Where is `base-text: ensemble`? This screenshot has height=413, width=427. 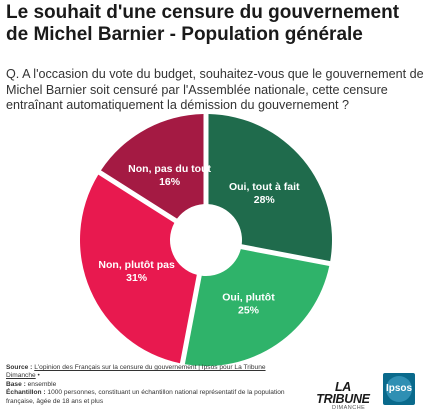
base-text: ensemble is located at coordinates (42, 384).